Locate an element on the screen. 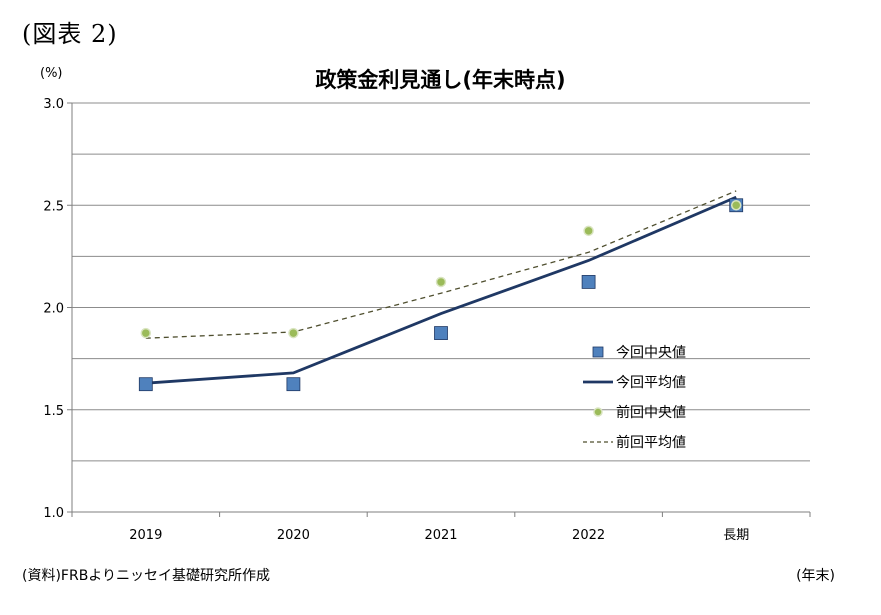 The width and height of the screenshot is (881, 615). y-tick-label: 3.0 is located at coordinates (53, 104).